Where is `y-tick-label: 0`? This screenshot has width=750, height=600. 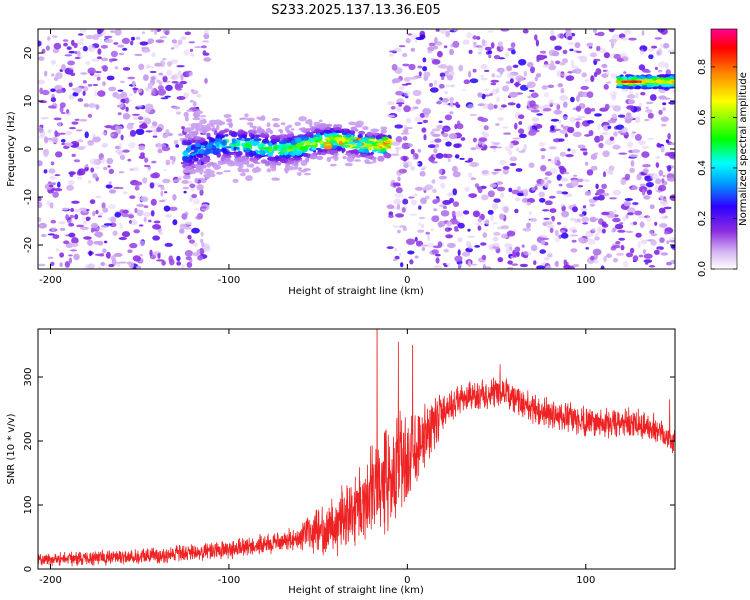
y-tick-label: 0 is located at coordinates (28, 569).